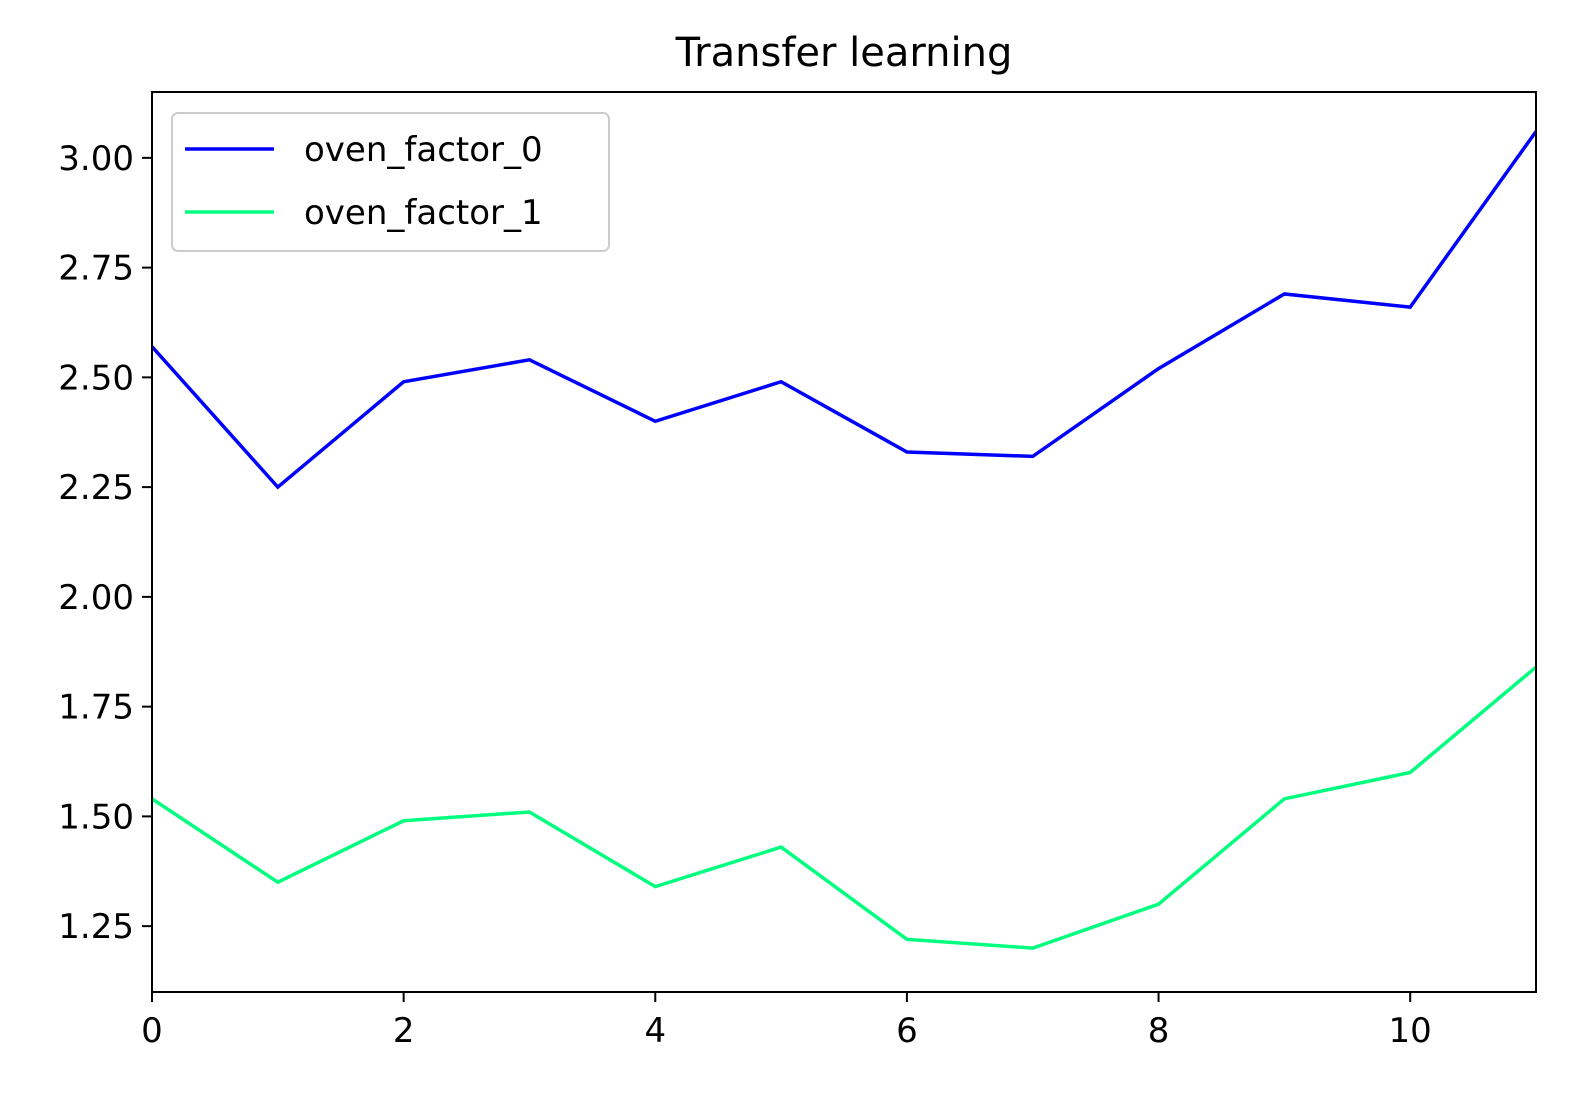  I want to click on x-tick-label: 2, so click(404, 1031).